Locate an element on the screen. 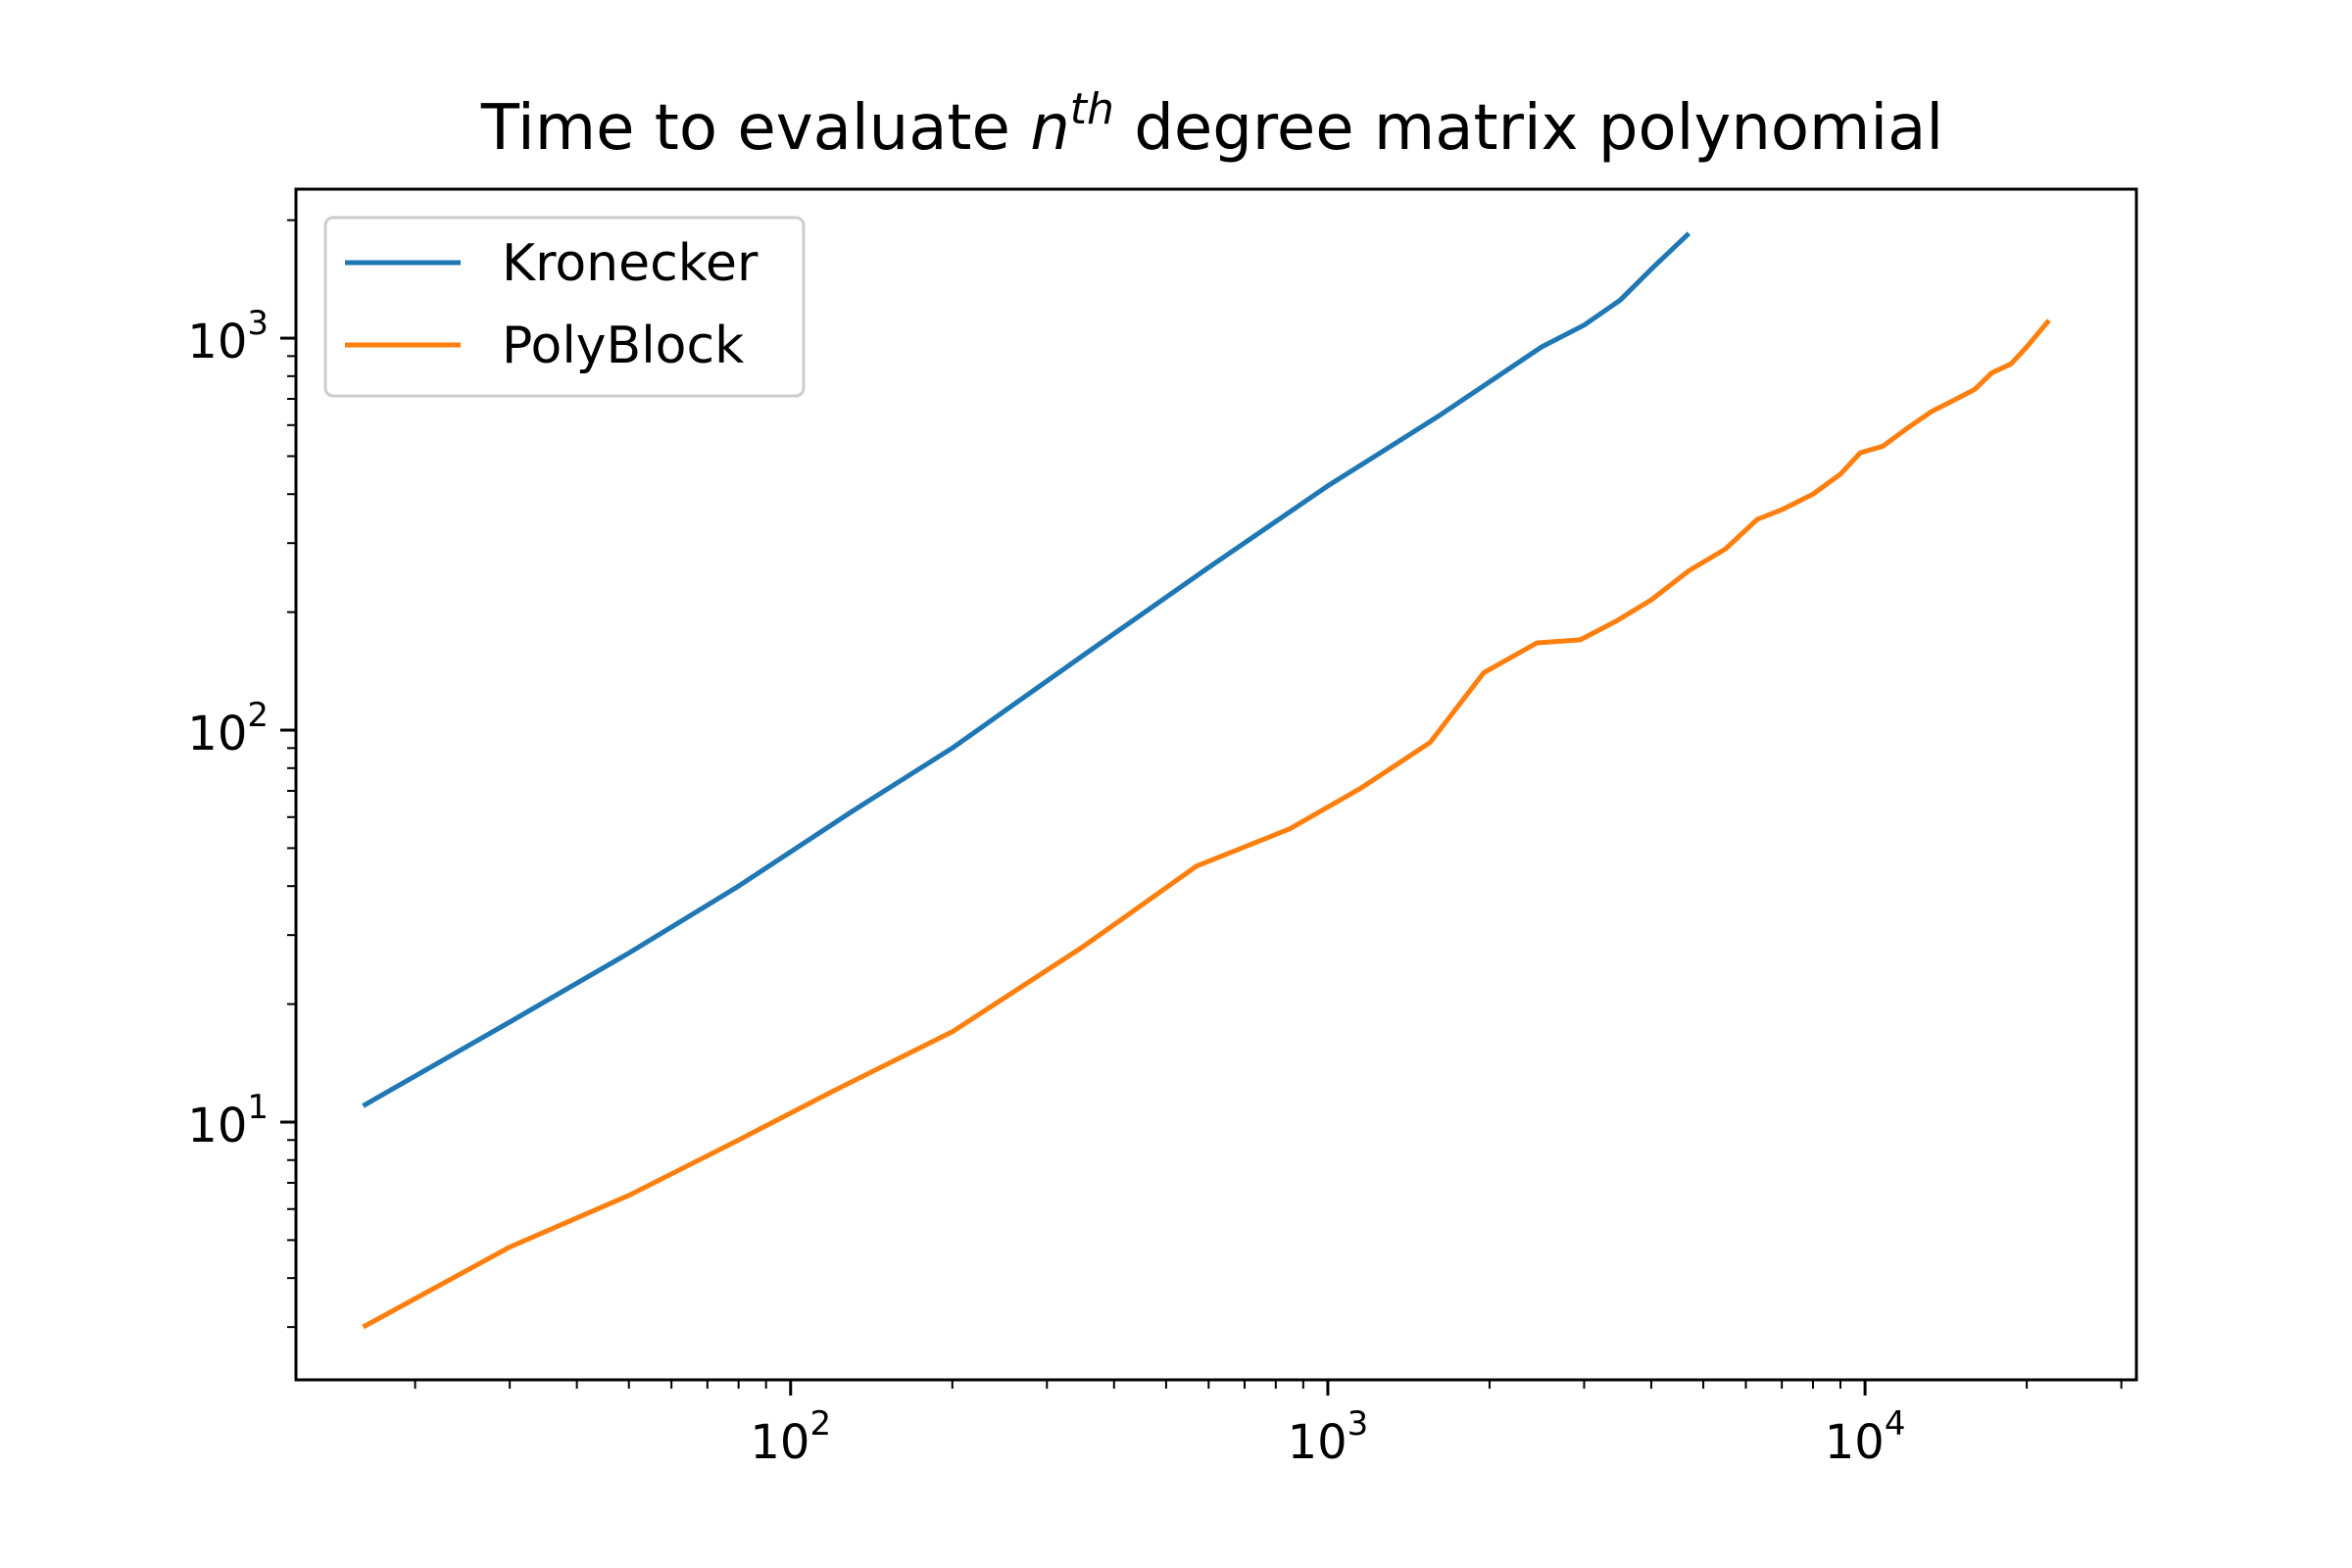  x-tick-label: 10² is located at coordinates (790, 1437).